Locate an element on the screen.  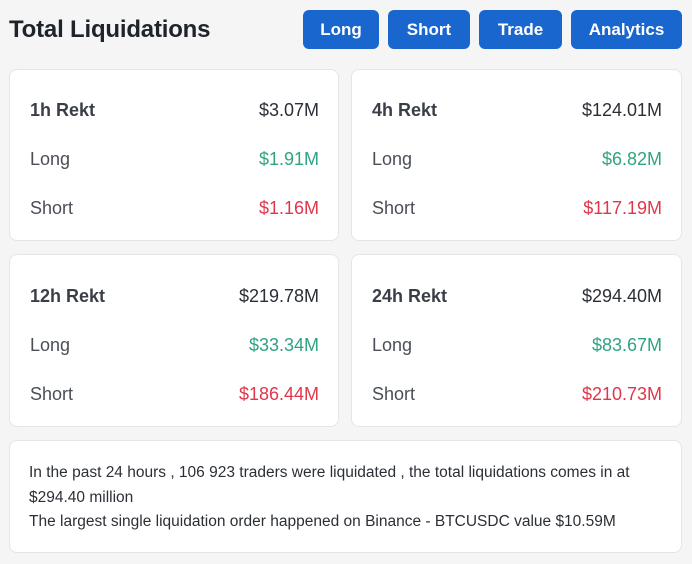
card-short-row: Short $1.16M is located at coordinates (174, 208).